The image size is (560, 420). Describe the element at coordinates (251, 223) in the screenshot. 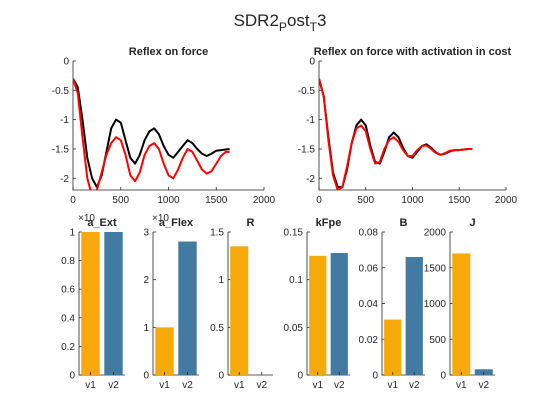

I see `panel-title: R` at that location.